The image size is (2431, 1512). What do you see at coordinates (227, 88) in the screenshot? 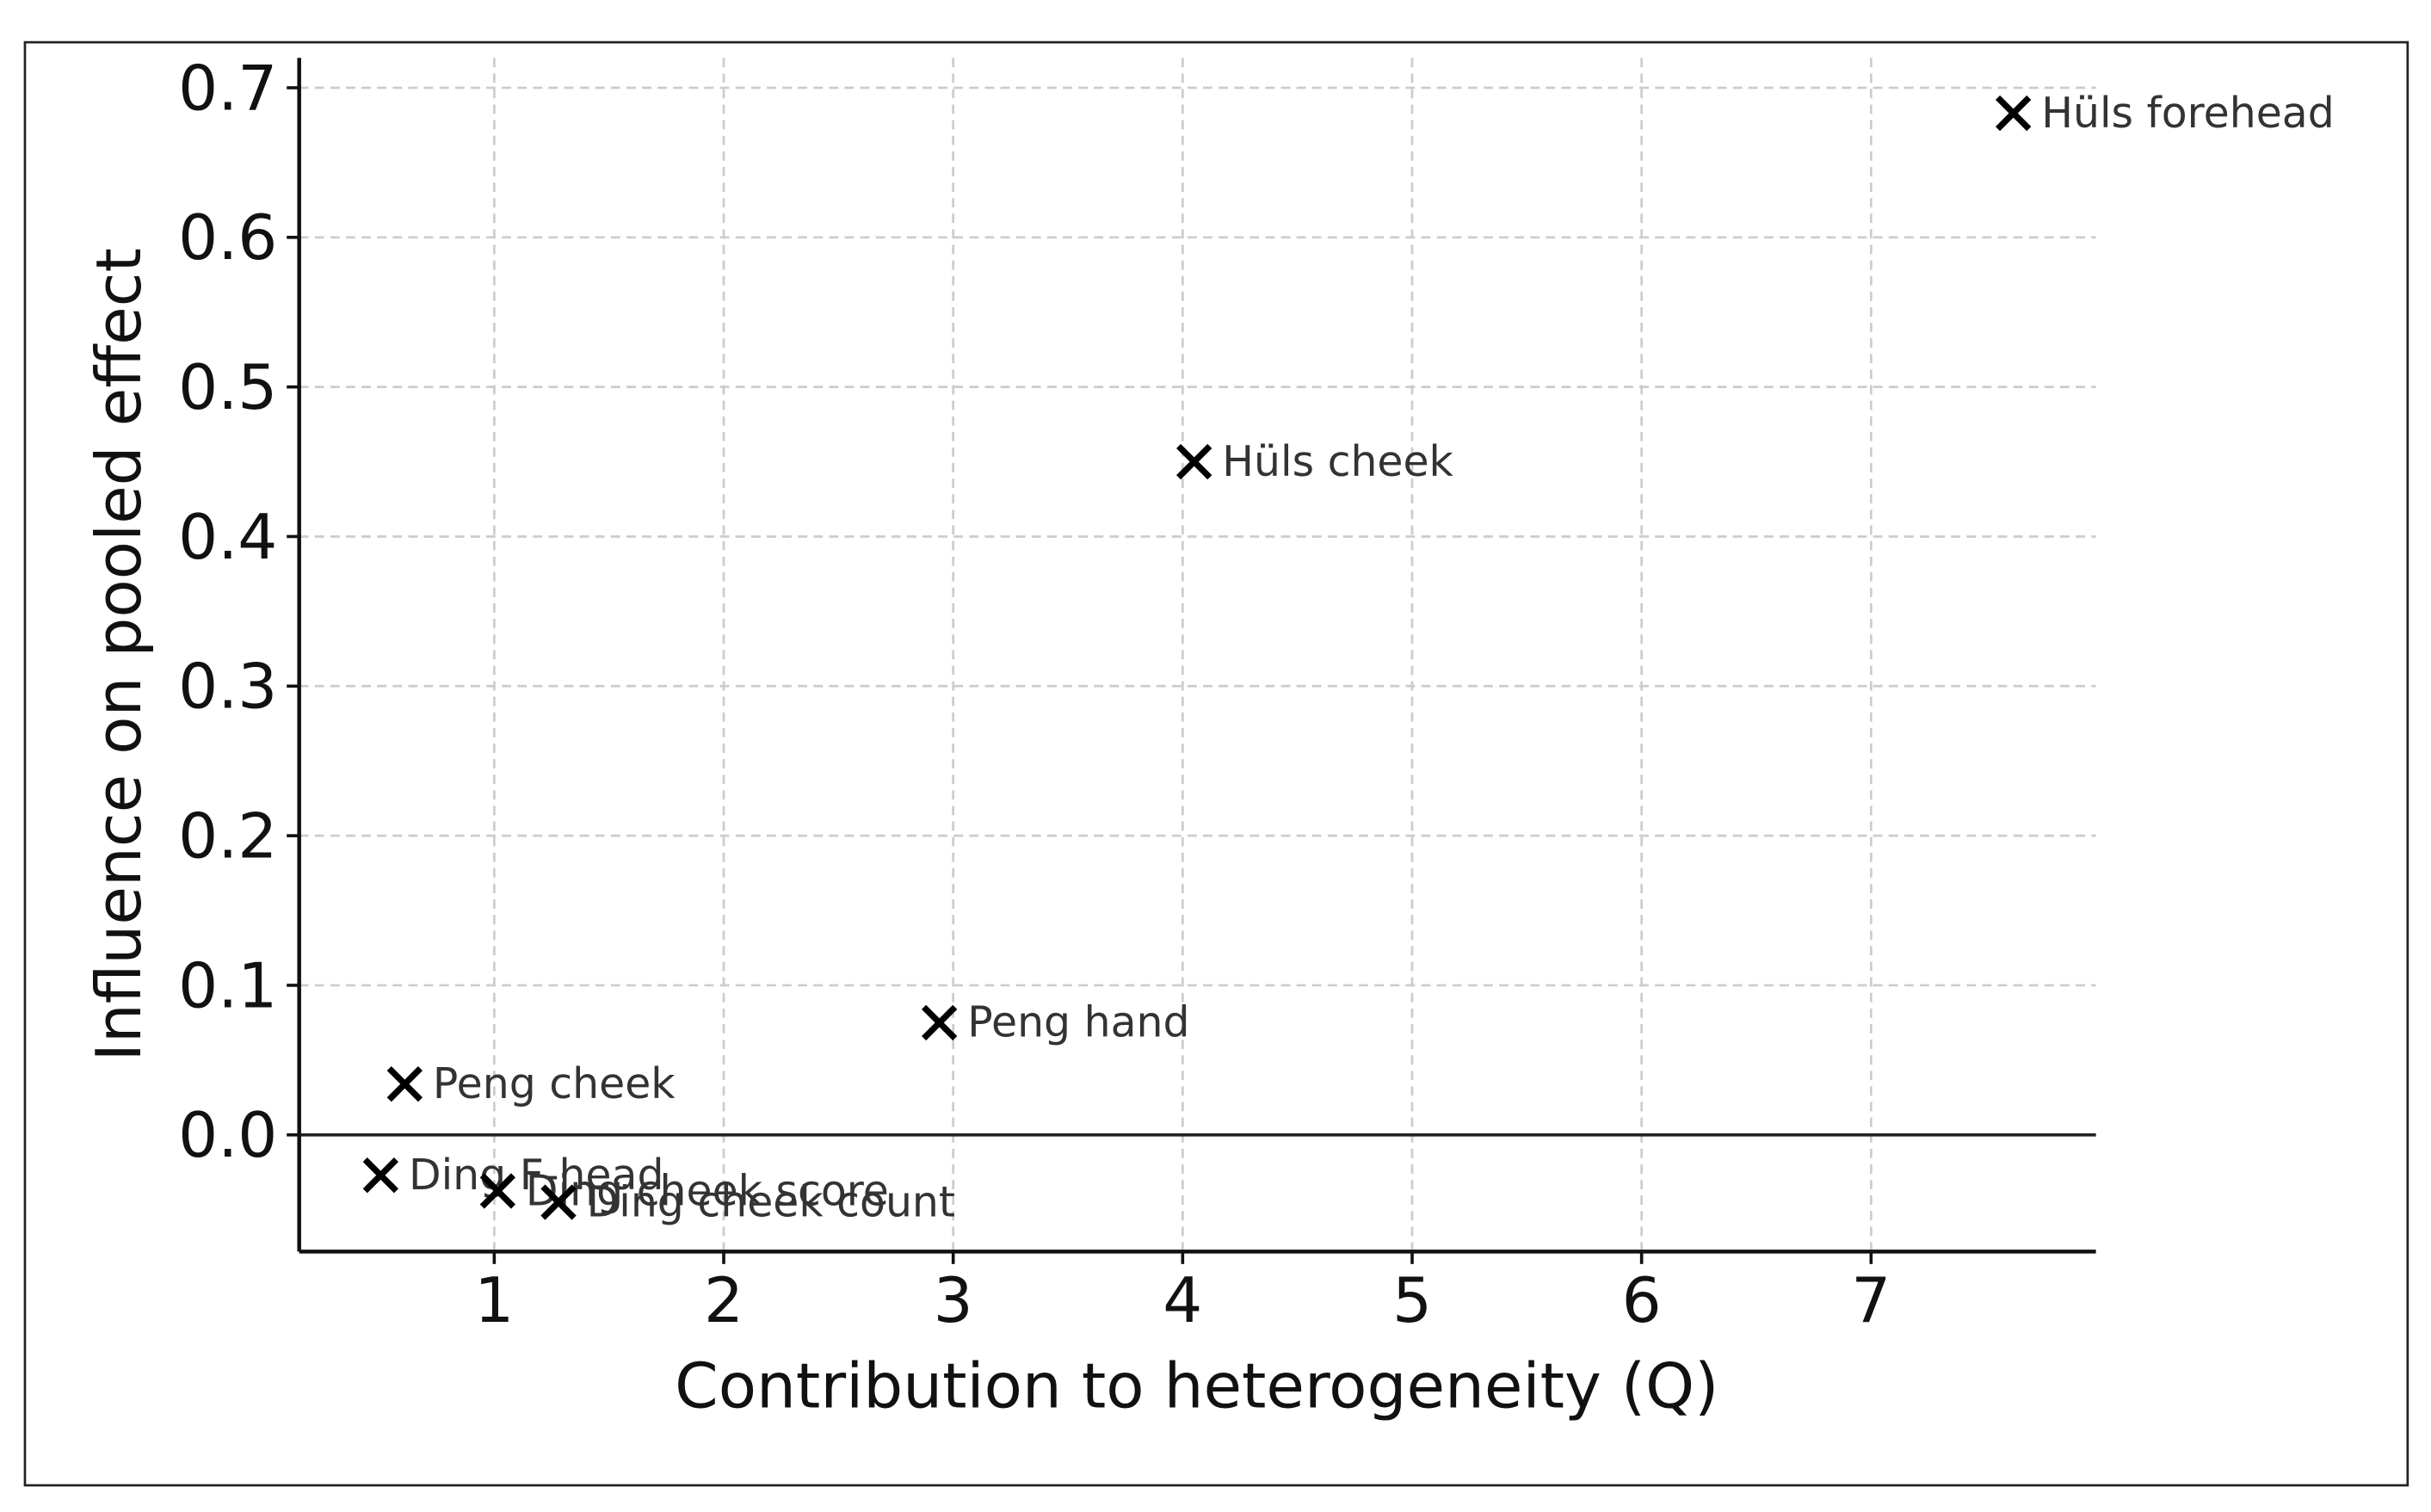
I see `y-tick-label: 0.7` at bounding box center [227, 88].